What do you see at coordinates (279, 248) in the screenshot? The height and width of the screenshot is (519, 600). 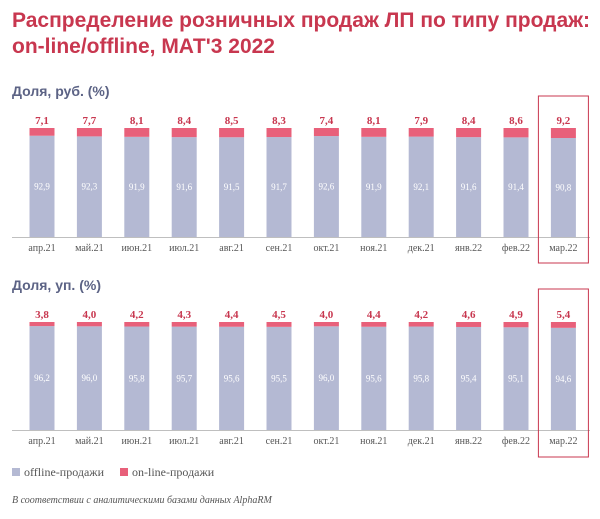 I see `panel-1-tick-label: сен.21` at bounding box center [279, 248].